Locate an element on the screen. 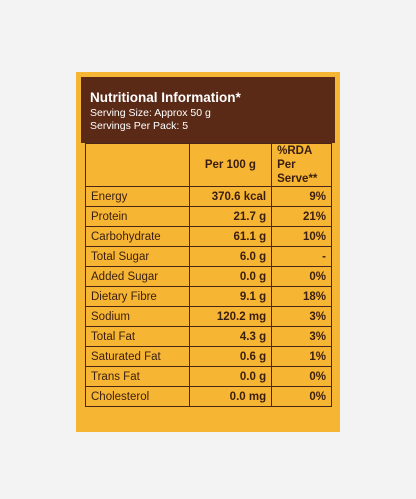 The image size is (416, 499). table-row: Carbohydrate 61.1 g 10% is located at coordinates (208, 236).